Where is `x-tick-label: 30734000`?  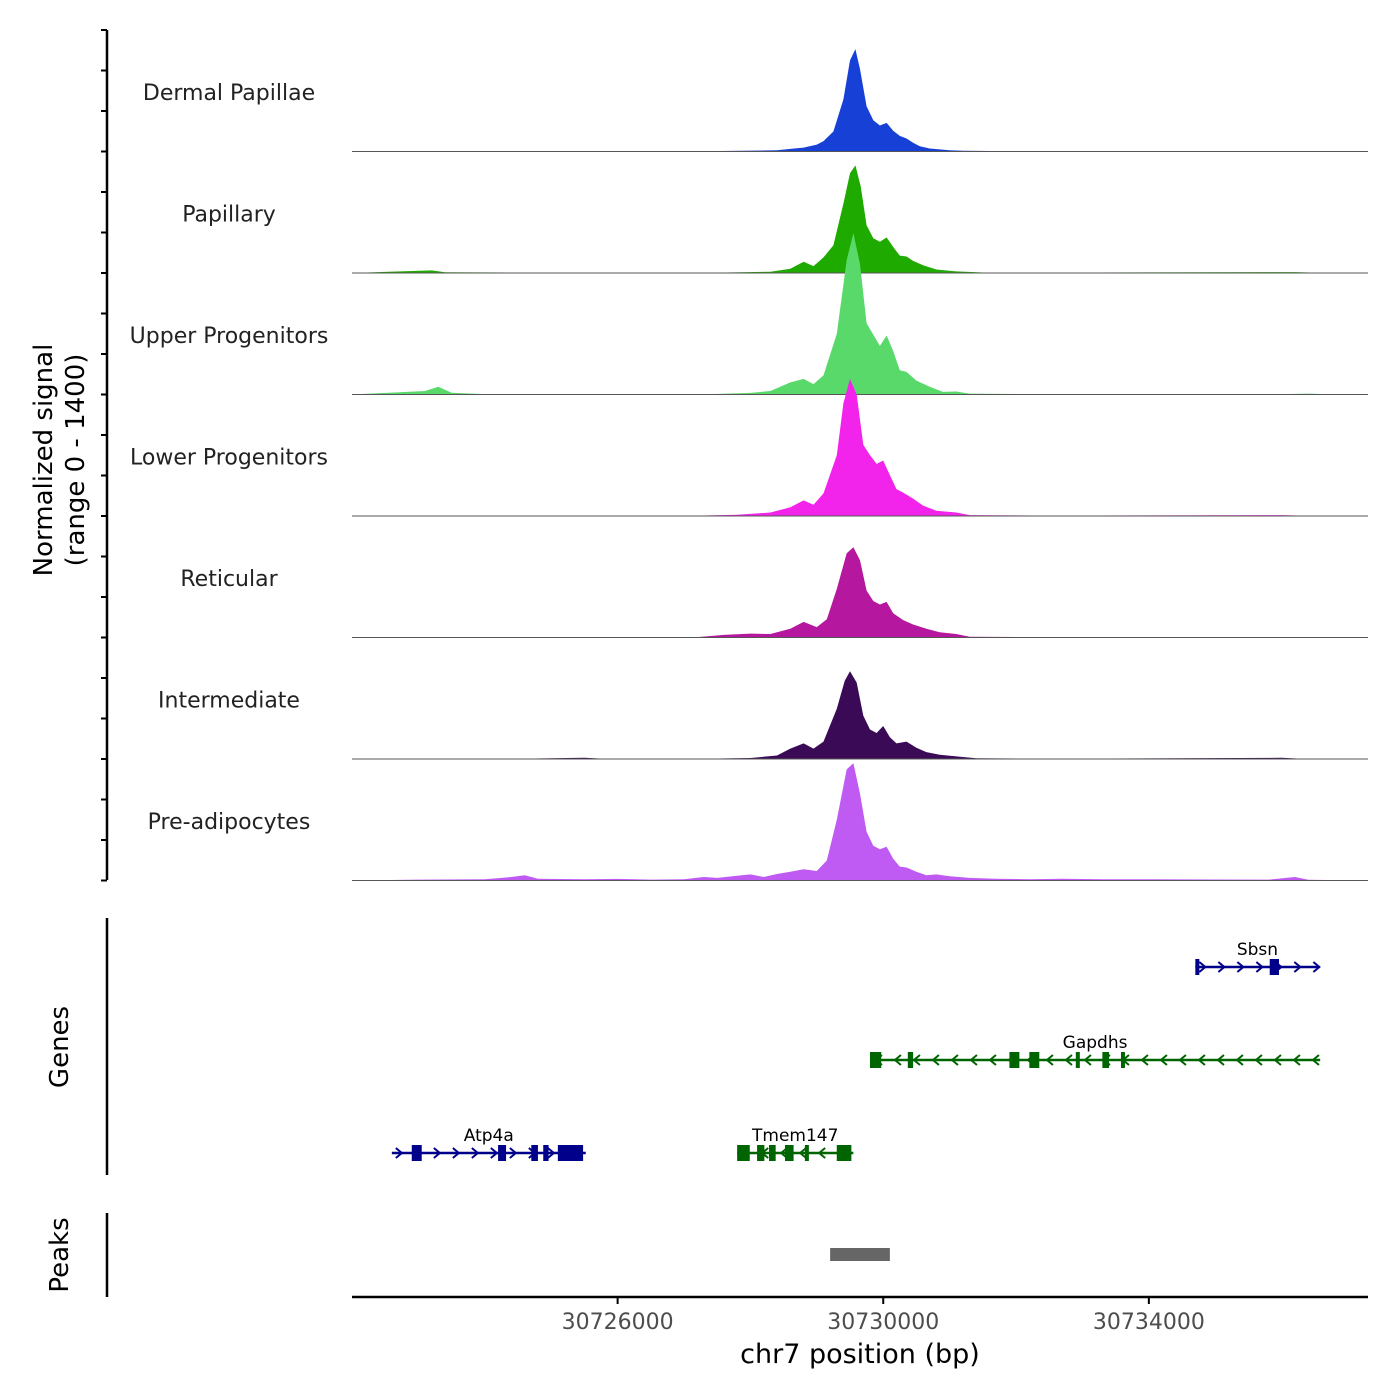 x-tick-label: 30734000 is located at coordinates (1149, 1322).